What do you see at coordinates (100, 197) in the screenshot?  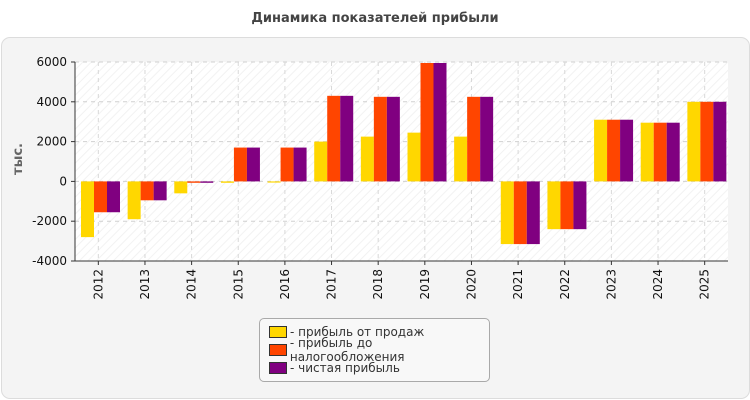 I see `bar-pretax-profit-2012` at bounding box center [100, 197].